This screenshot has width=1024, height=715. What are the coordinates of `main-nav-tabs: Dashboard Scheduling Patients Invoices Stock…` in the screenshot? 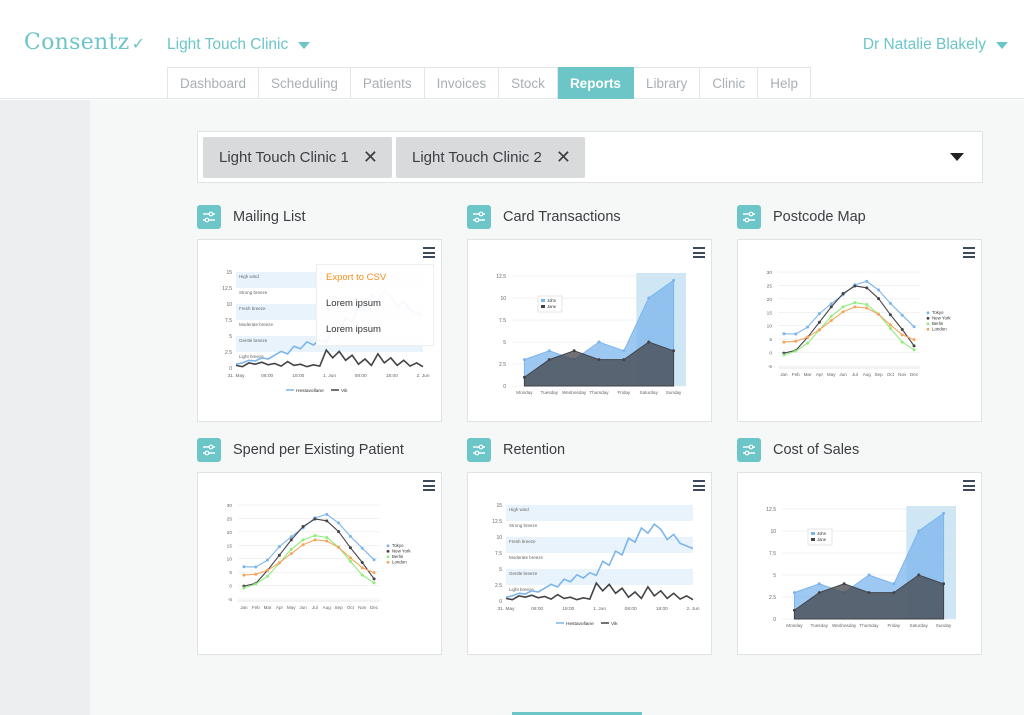 It's located at (489, 83).